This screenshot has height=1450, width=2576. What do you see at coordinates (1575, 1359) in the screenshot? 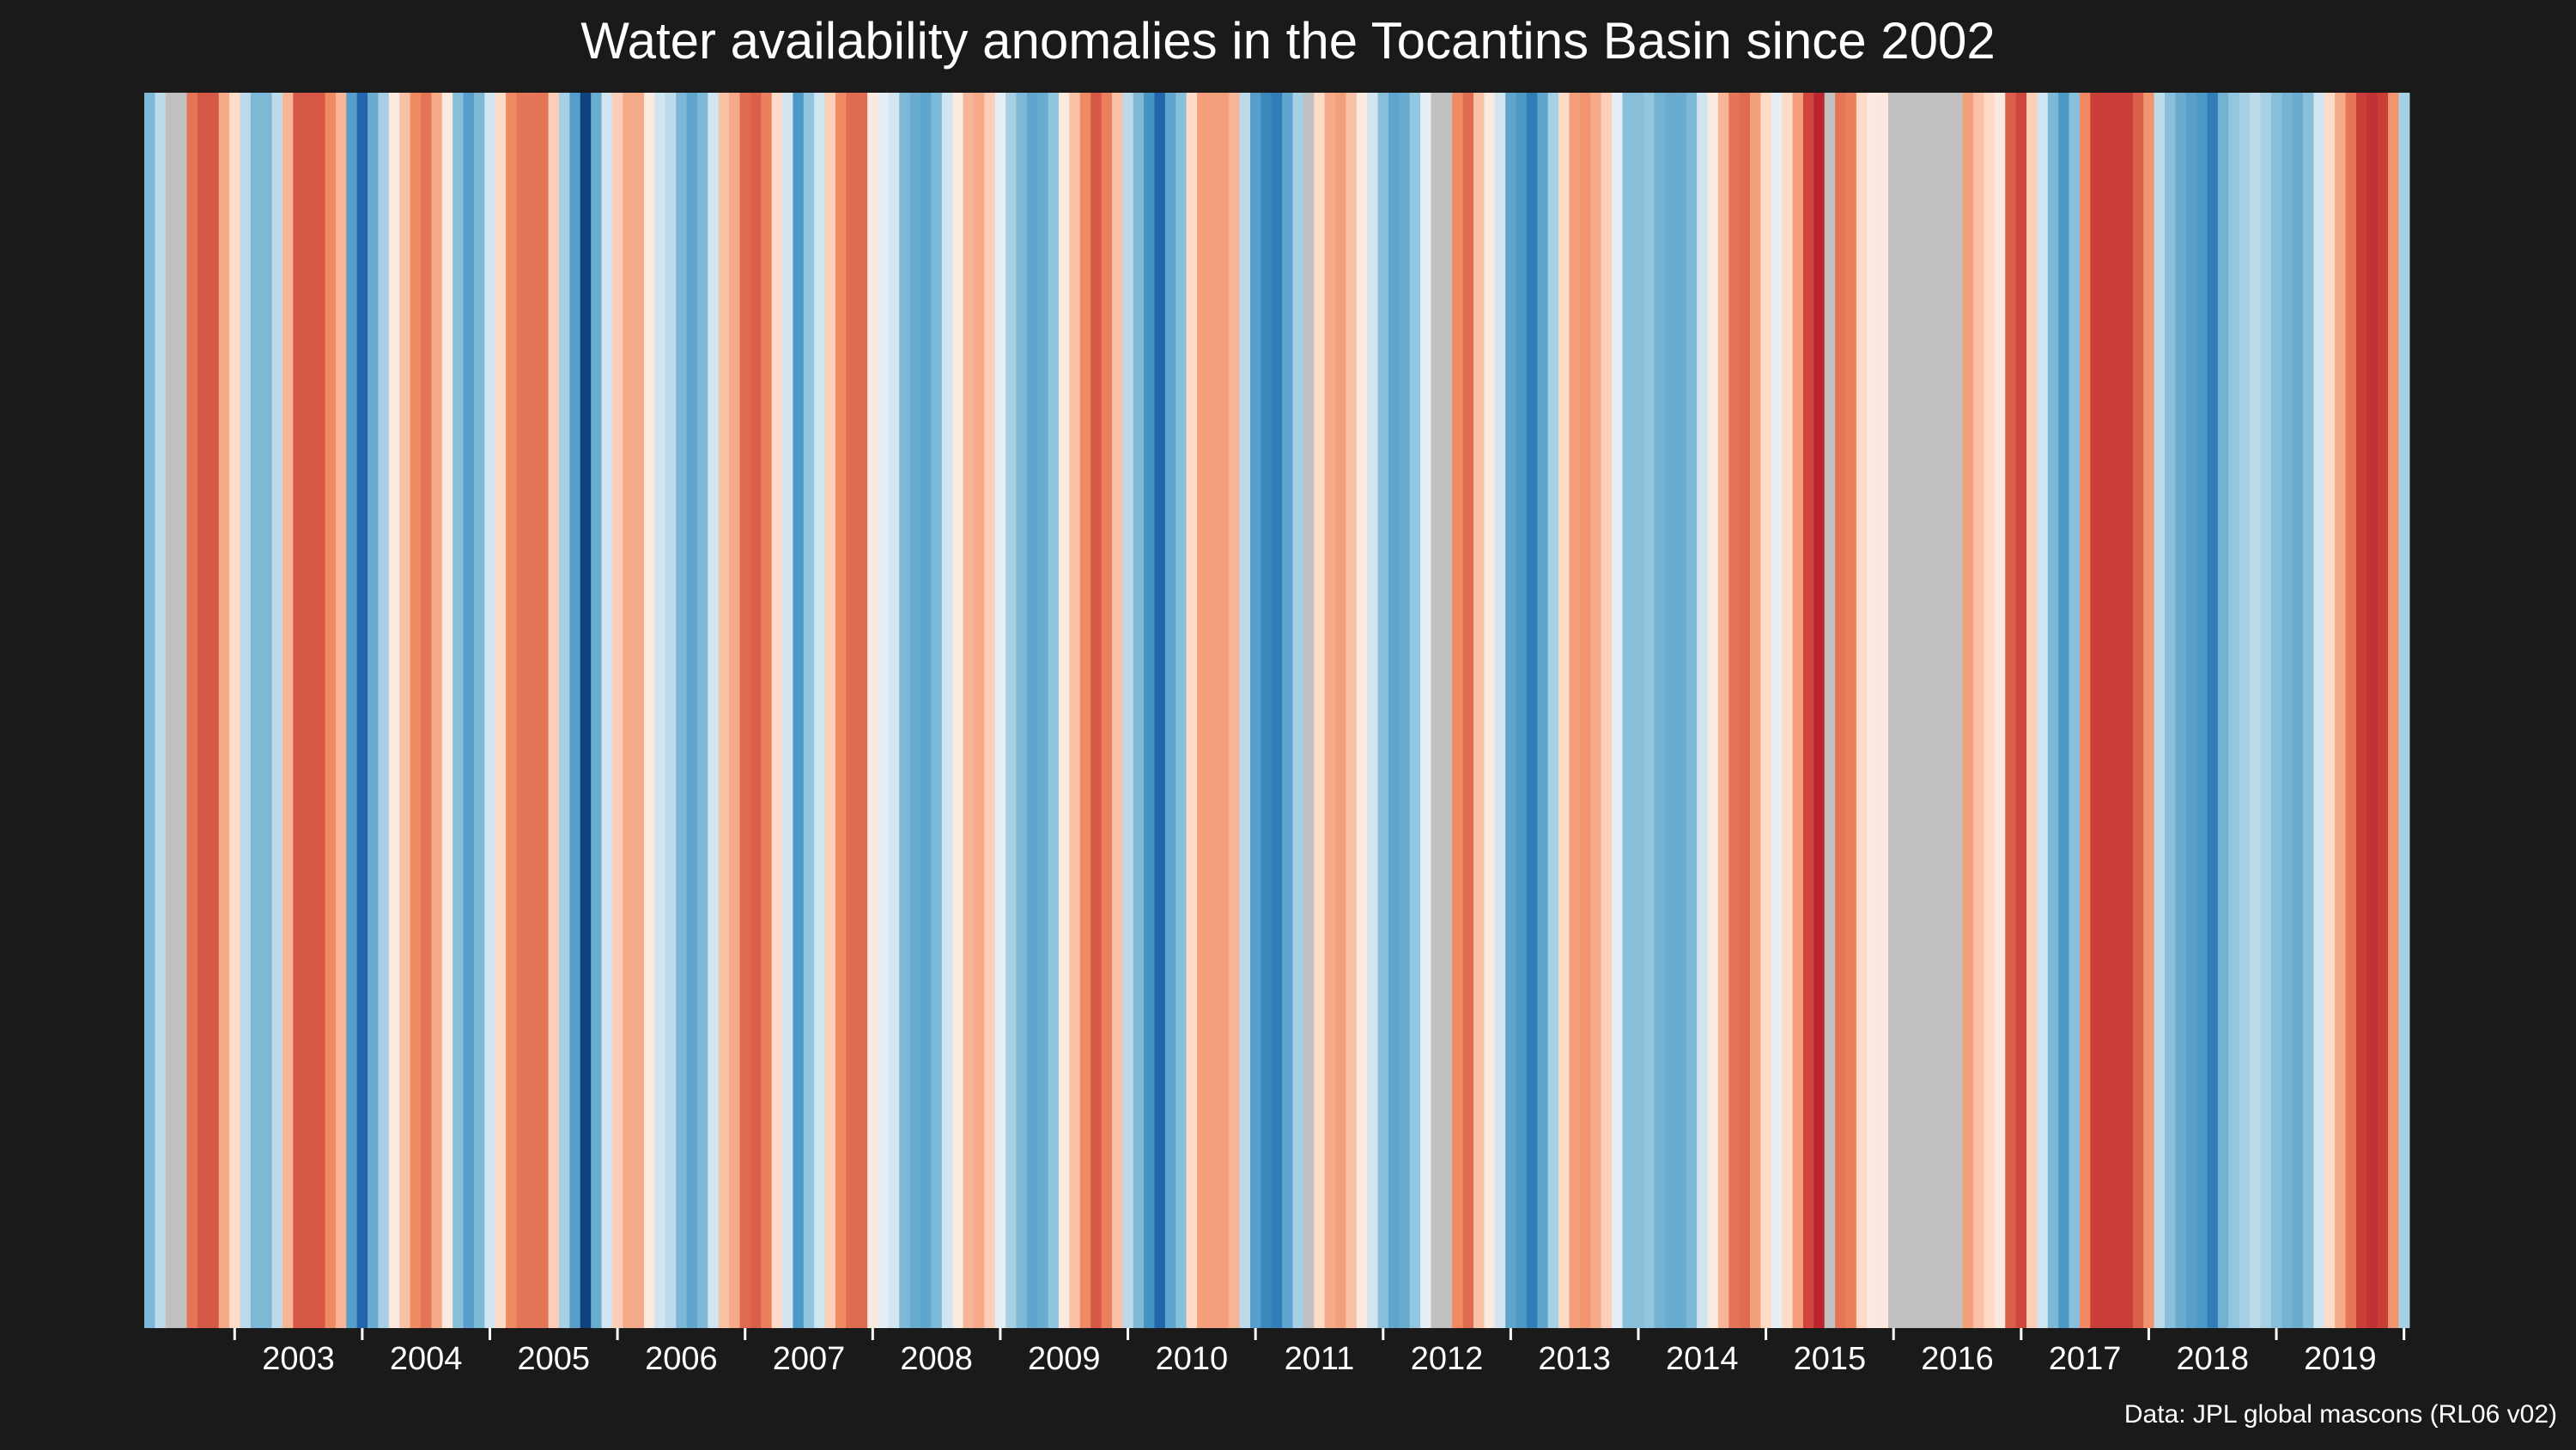
I see `x-tick-label-2013: 2013` at bounding box center [1575, 1359].